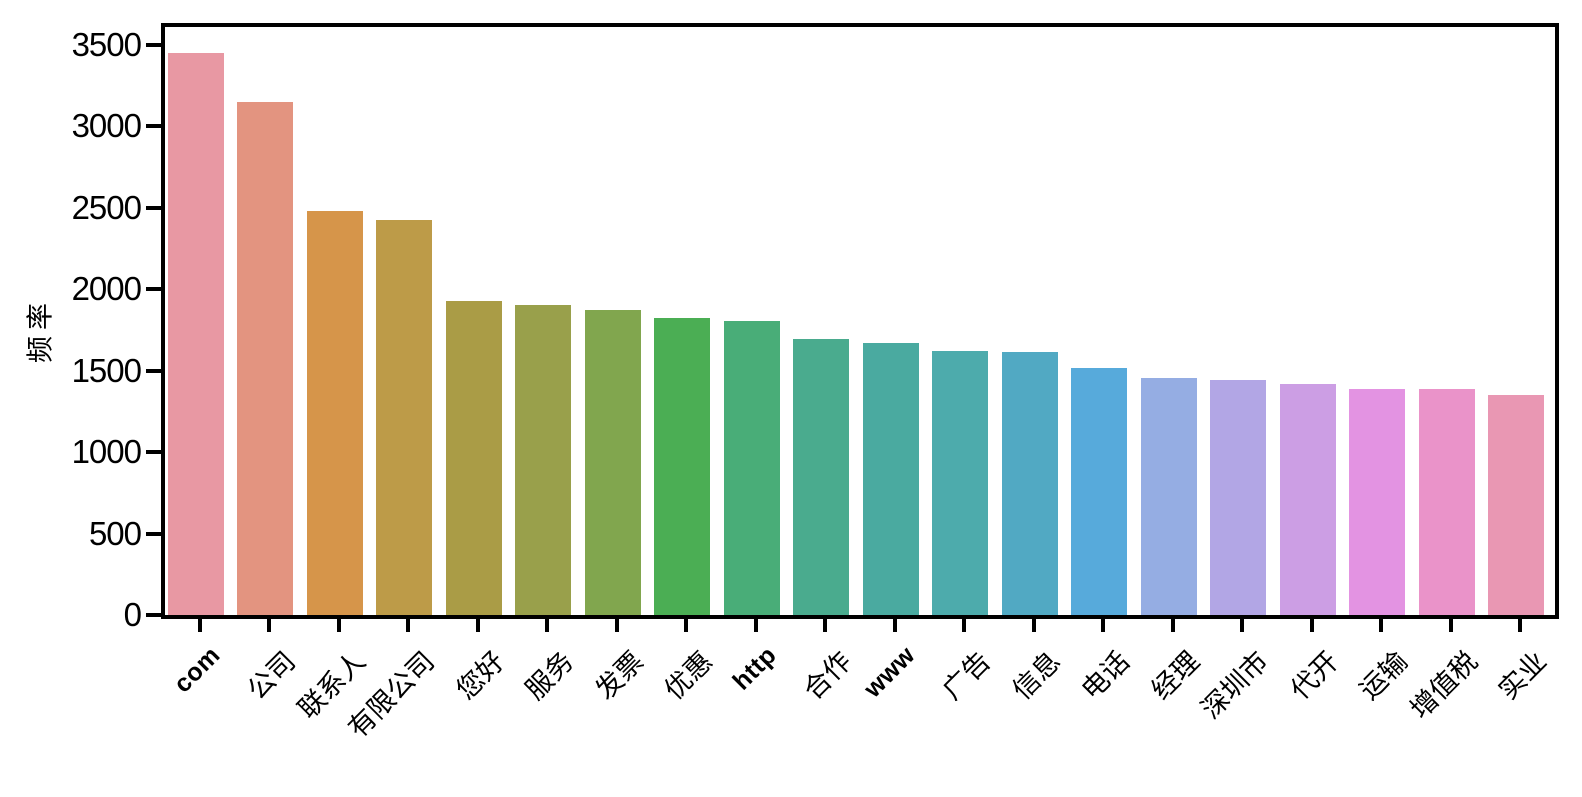 The height and width of the screenshot is (797, 1582). What do you see at coordinates (106, 289) in the screenshot?
I see `y-tick-label: 2000` at bounding box center [106, 289].